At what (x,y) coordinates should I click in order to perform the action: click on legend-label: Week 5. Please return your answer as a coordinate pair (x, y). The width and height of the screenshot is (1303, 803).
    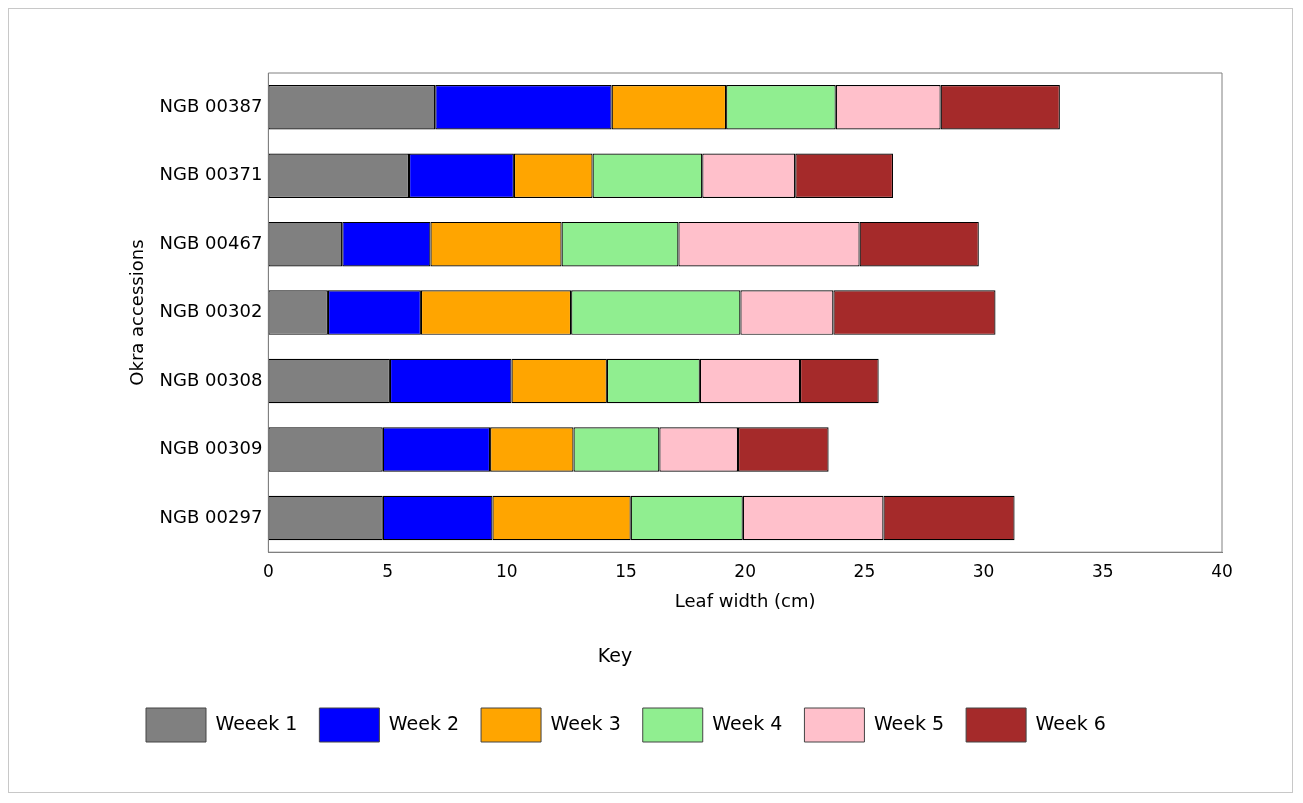
    Looking at the image, I should click on (909, 722).